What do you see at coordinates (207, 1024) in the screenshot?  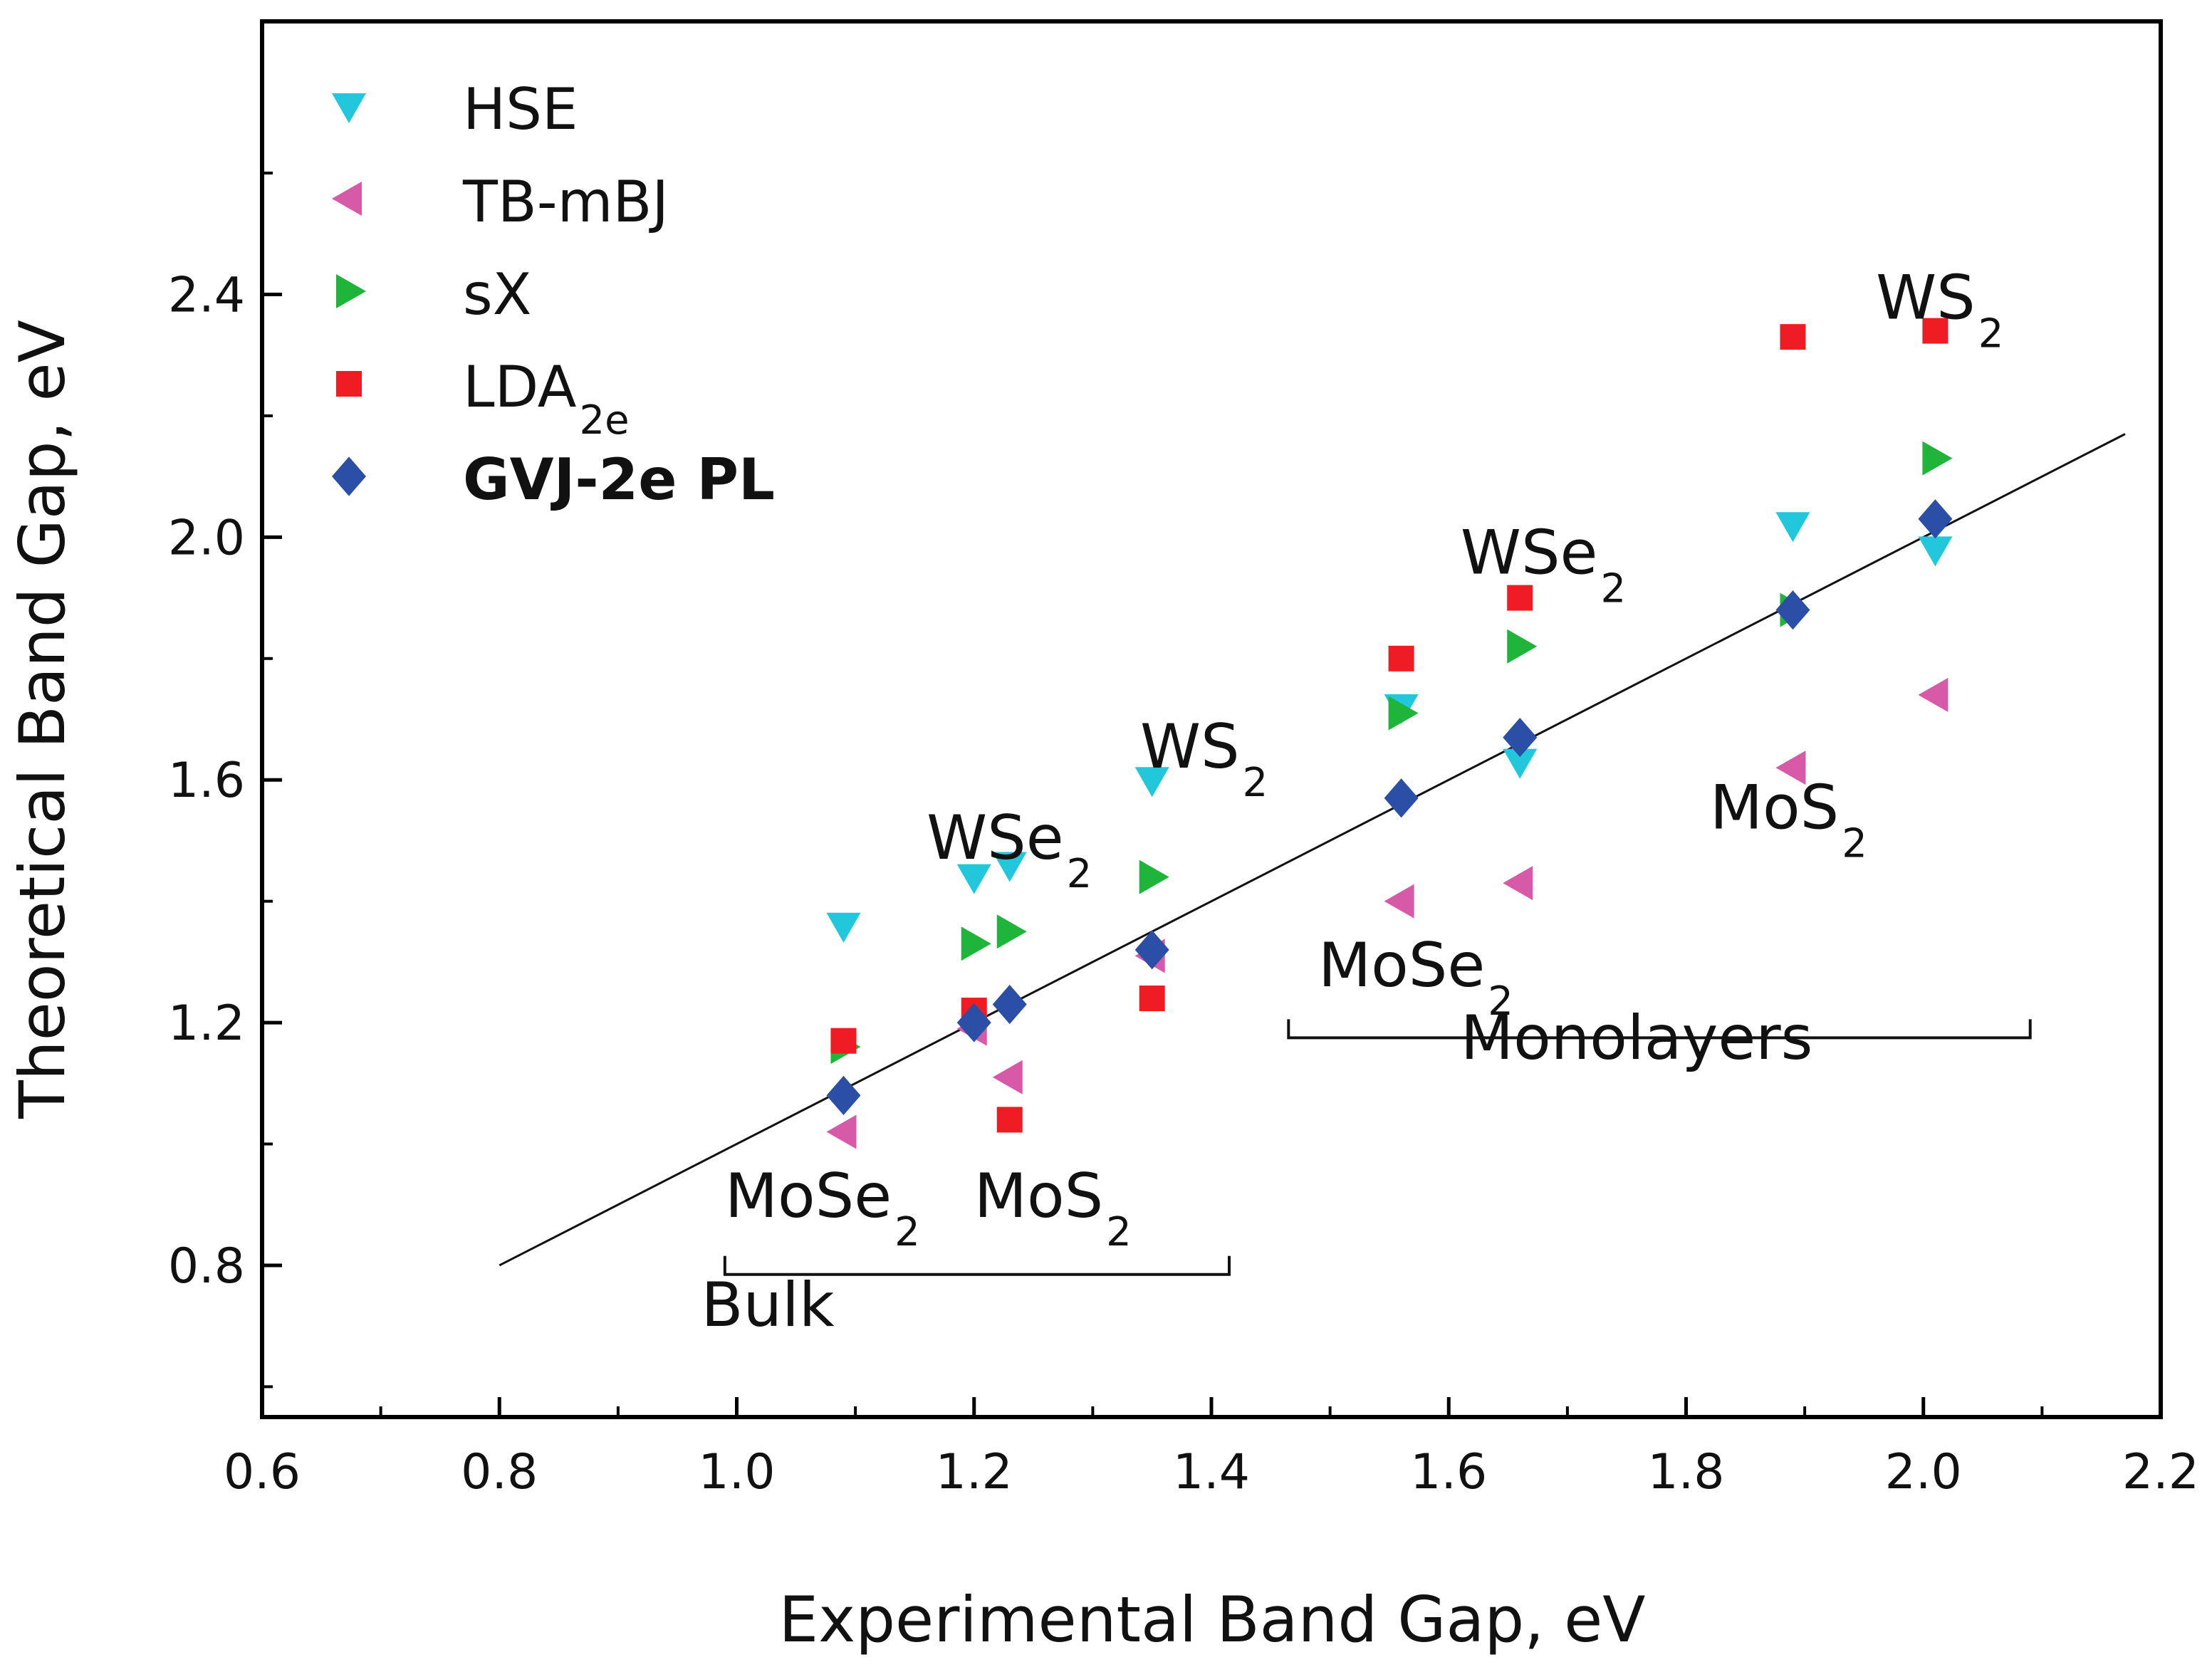 I see `y-tick-label: 1.2` at bounding box center [207, 1024].